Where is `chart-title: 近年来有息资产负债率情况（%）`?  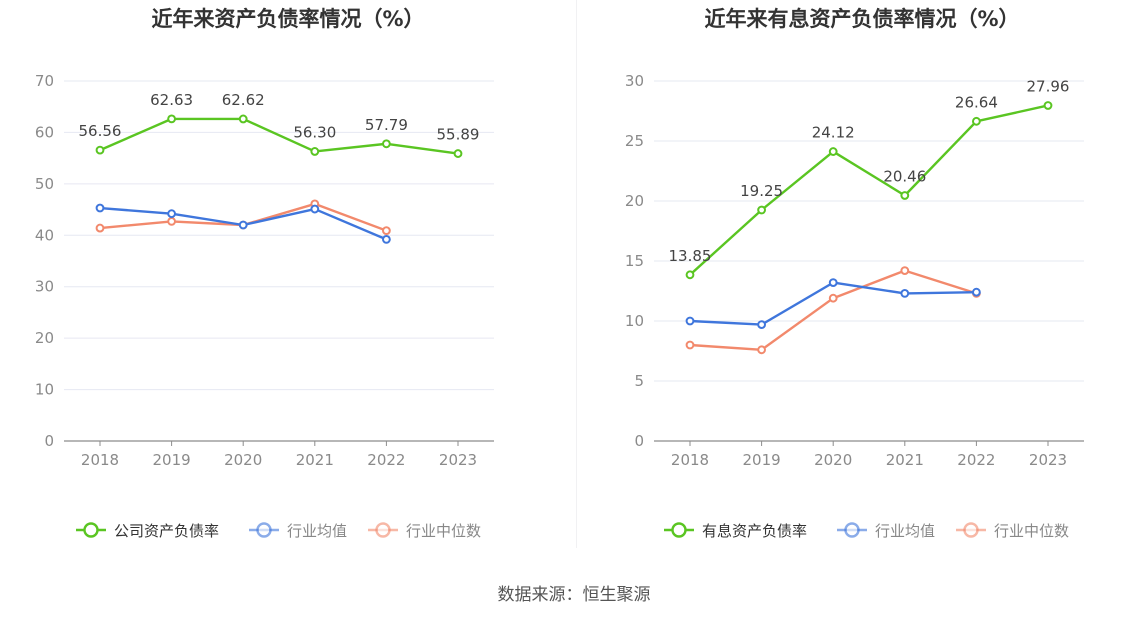
chart-title: 近年来有息资产负债率情况（%） is located at coordinates (861, 19).